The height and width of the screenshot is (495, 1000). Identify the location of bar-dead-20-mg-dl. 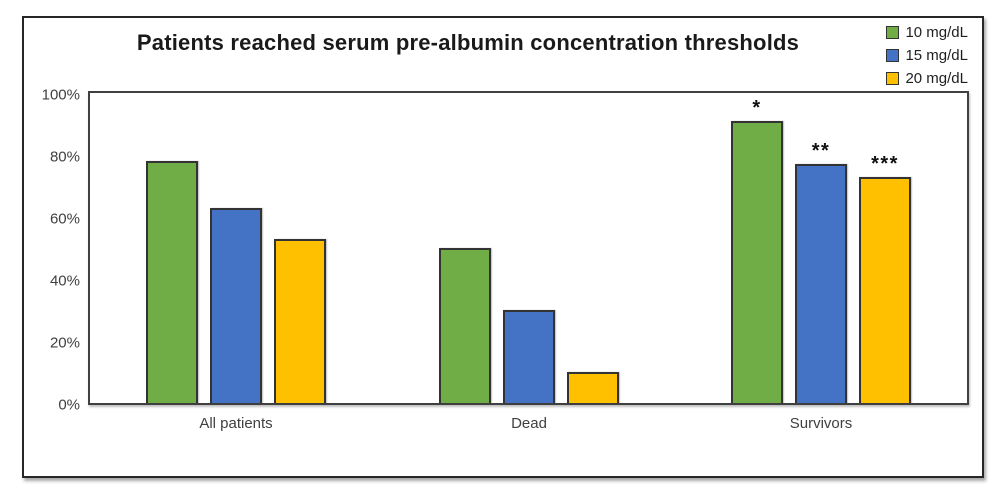
(593, 387).